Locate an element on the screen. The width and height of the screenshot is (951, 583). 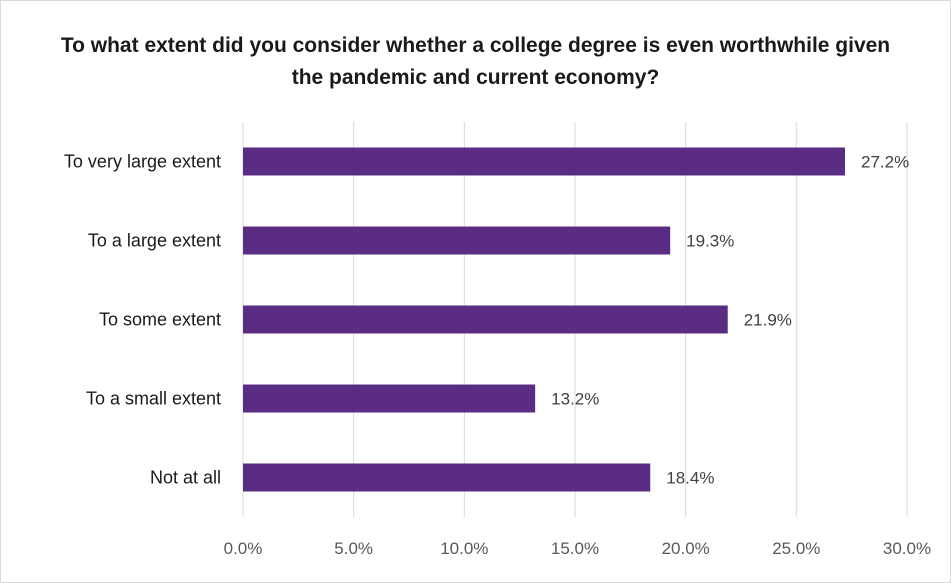
x-tick-label: 30.0% is located at coordinates (907, 548).